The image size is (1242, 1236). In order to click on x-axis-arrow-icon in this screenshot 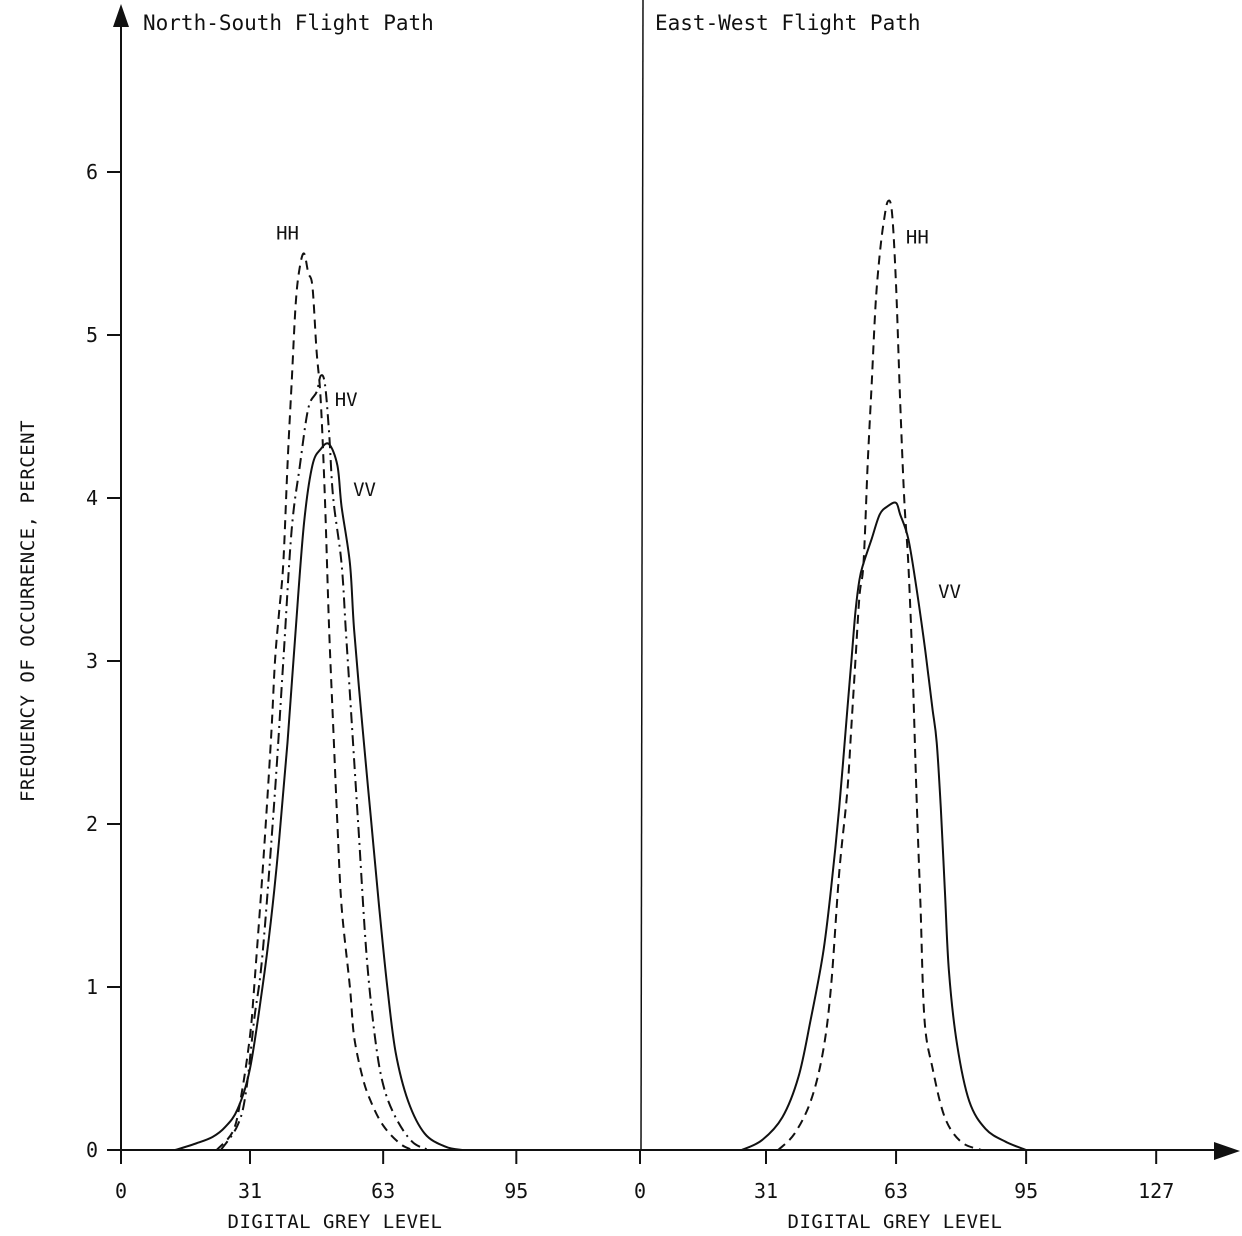, I will do `click(1227, 1151)`.